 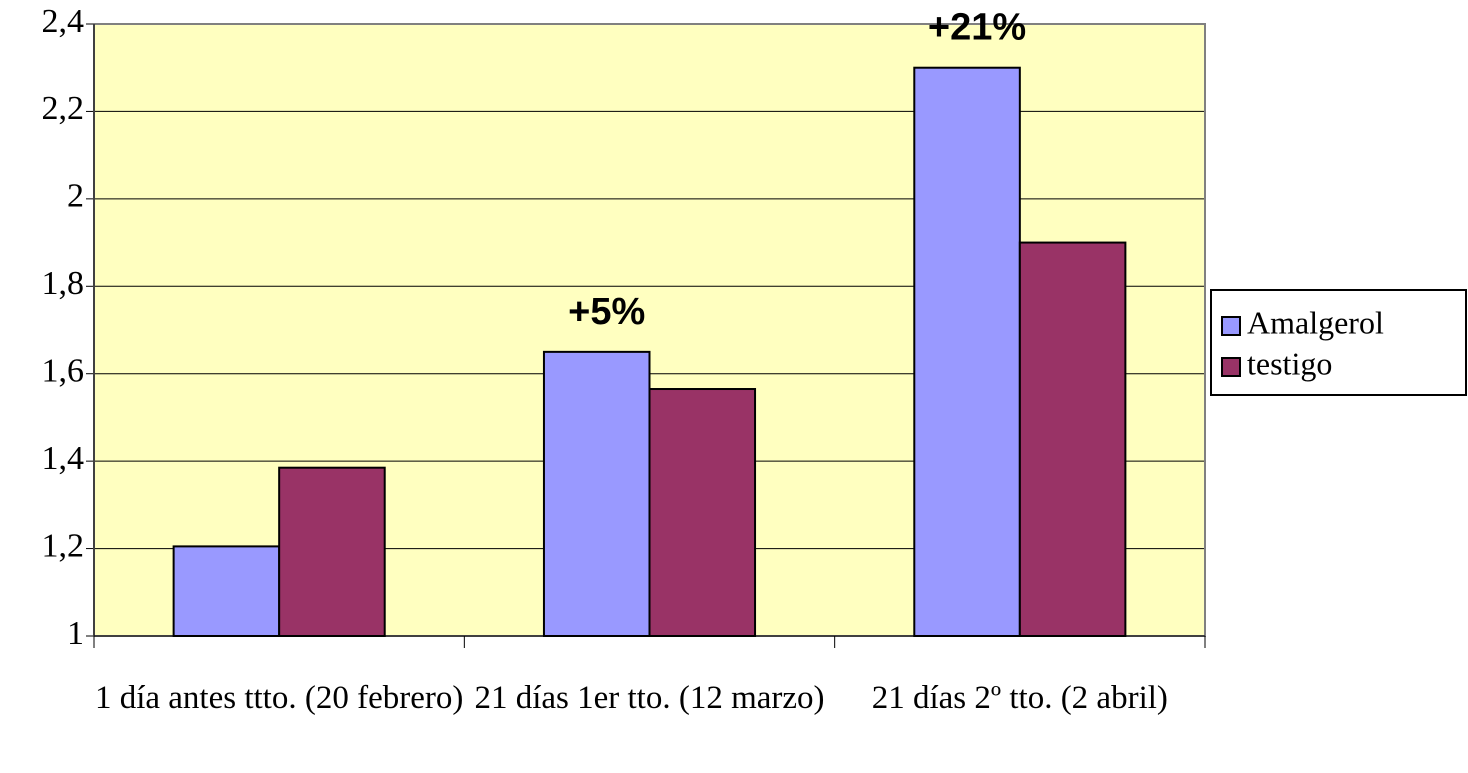 What do you see at coordinates (1338, 342) in the screenshot?
I see `legend-box` at bounding box center [1338, 342].